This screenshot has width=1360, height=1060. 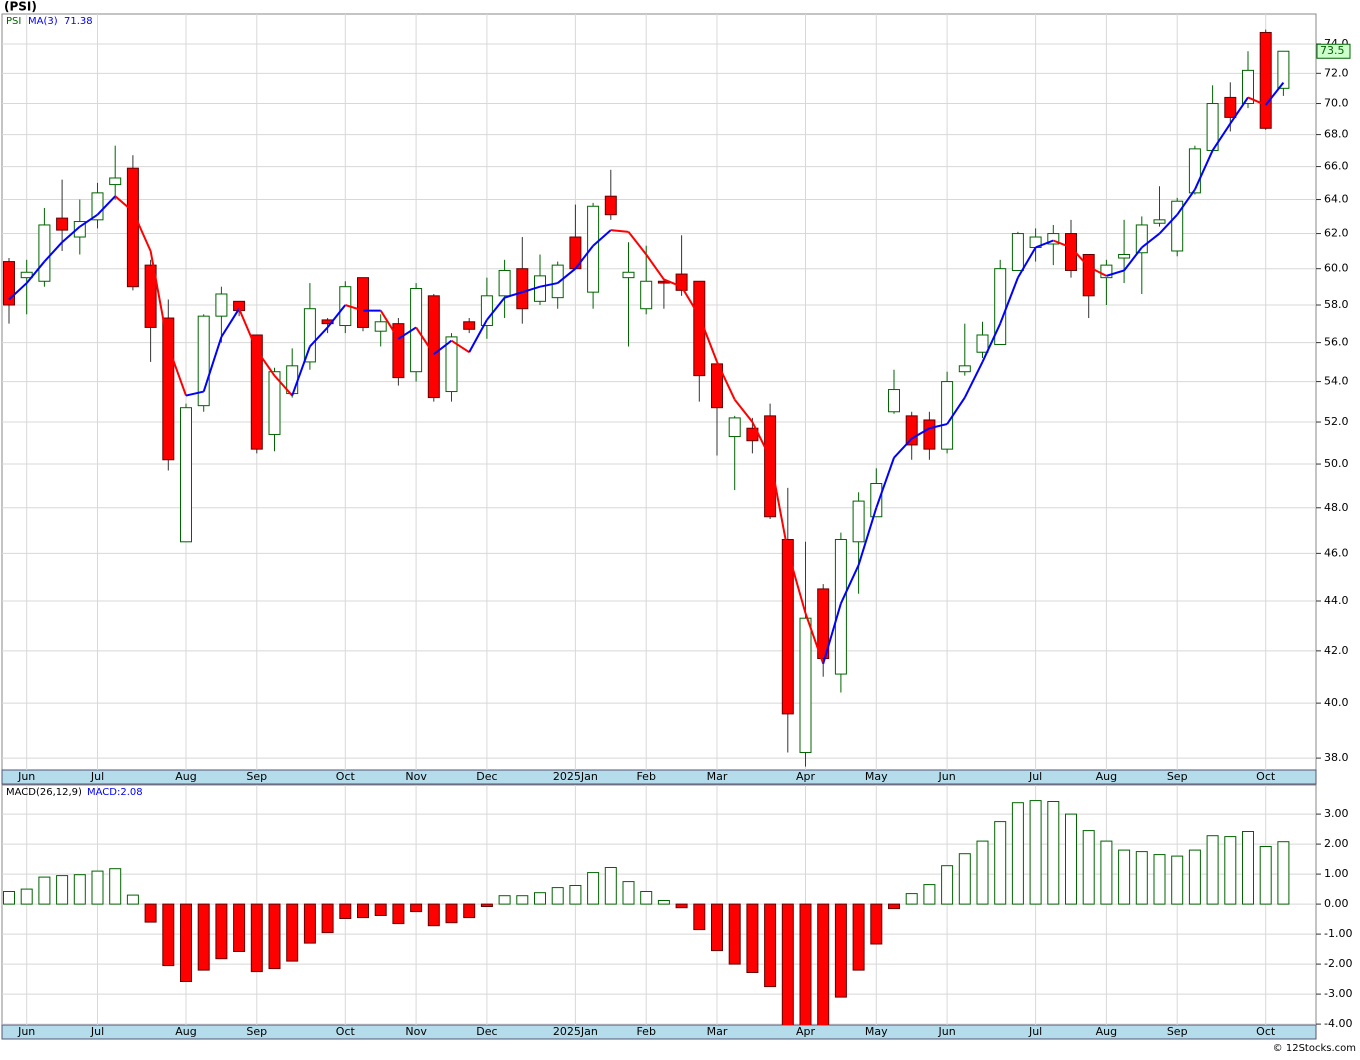 What do you see at coordinates (717, 776) in the screenshot?
I see `x-tick-label: Mar` at bounding box center [717, 776].